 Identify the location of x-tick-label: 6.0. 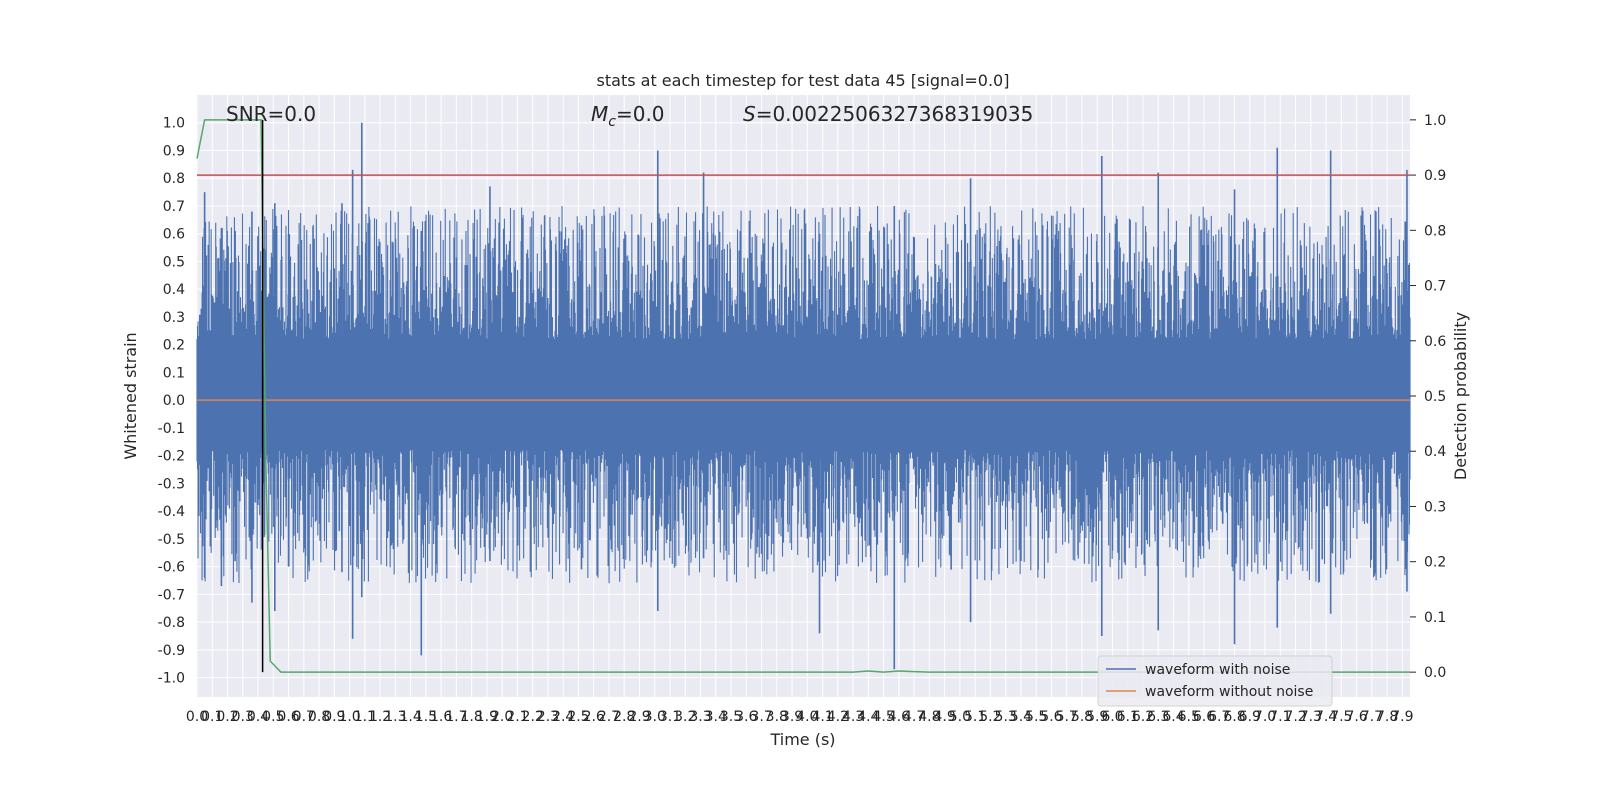
(1112, 717).